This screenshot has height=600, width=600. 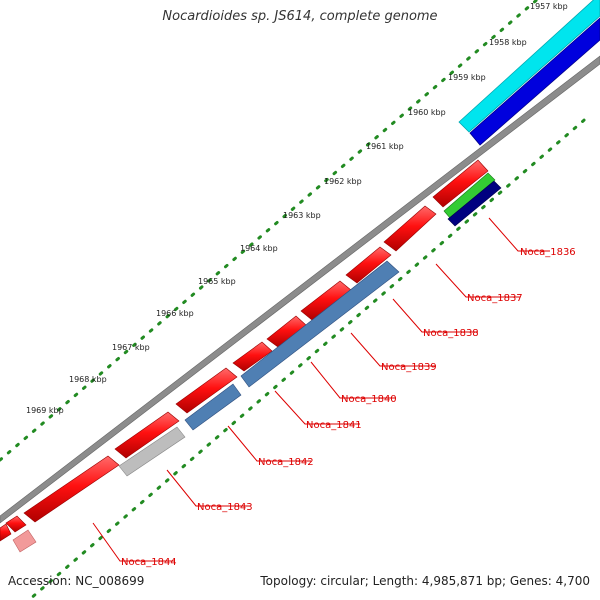 What do you see at coordinates (6, 532) in the screenshot?
I see `gene-small-b` at bounding box center [6, 532].